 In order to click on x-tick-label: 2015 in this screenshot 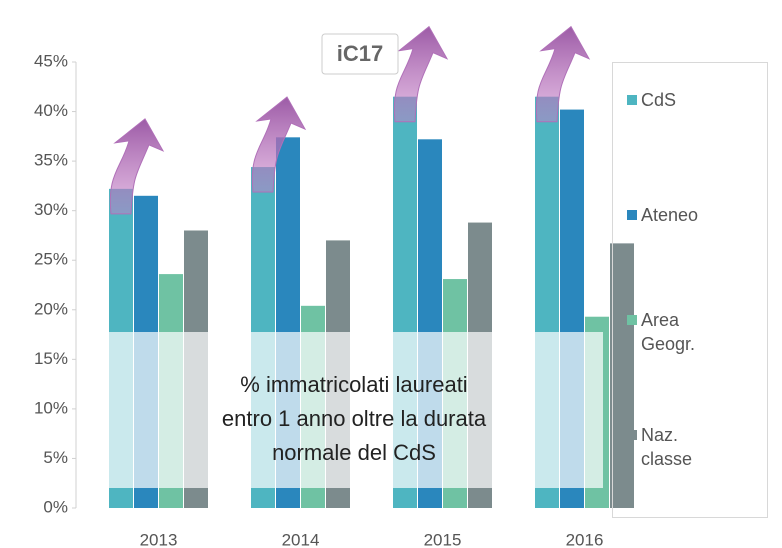, I will do `click(443, 539)`.